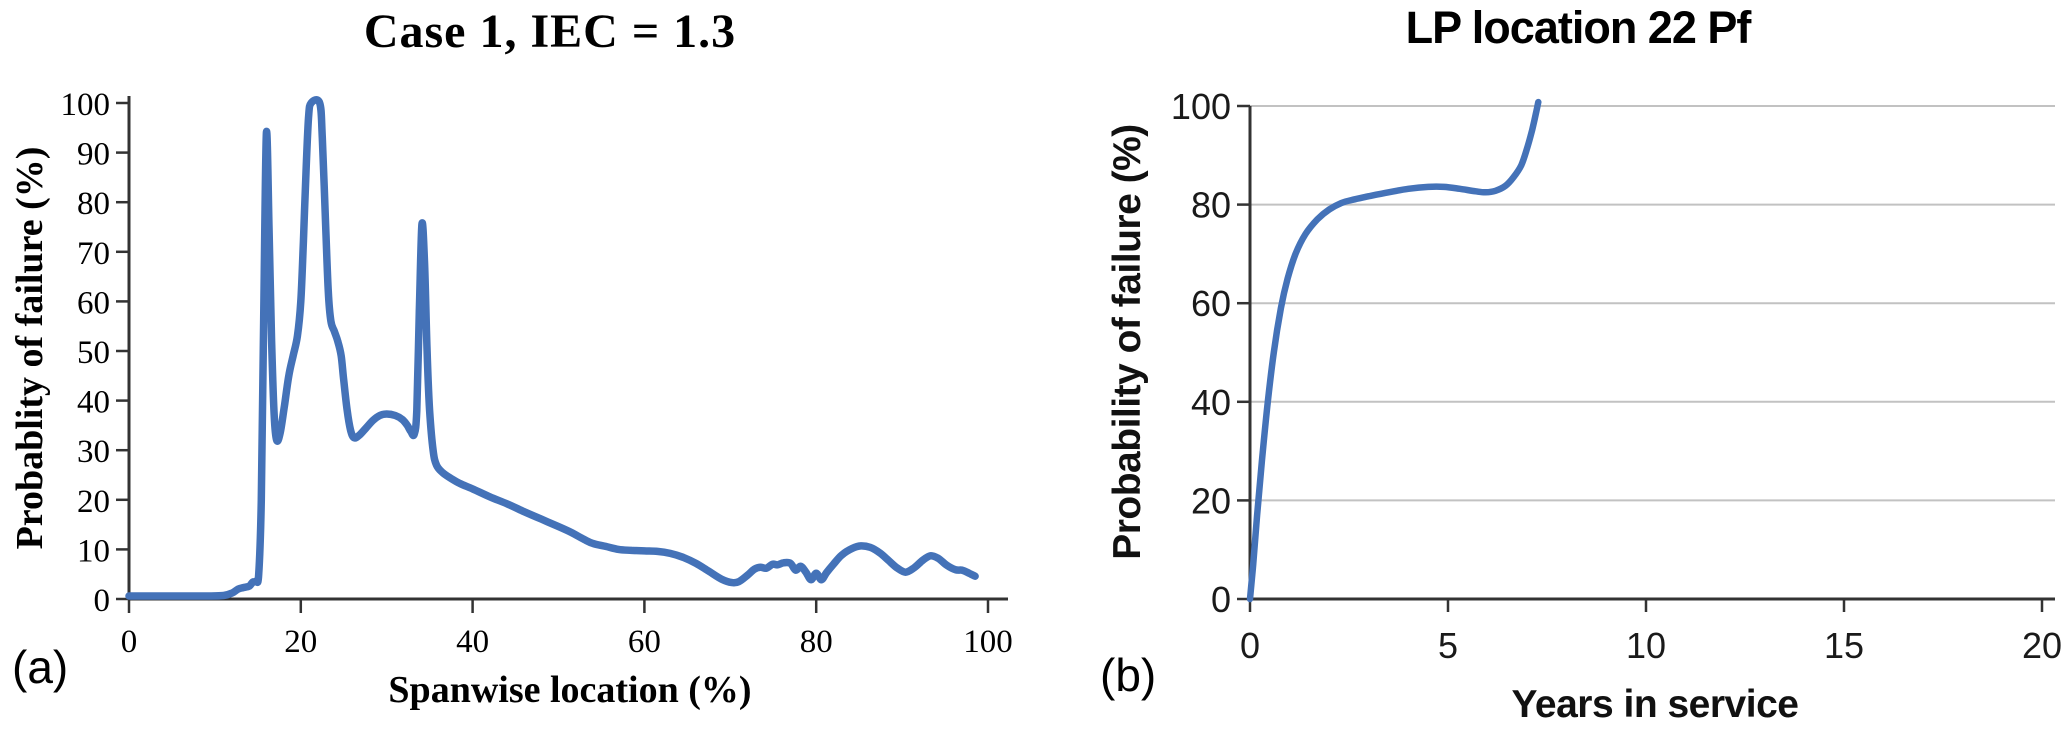 This screenshot has height=730, width=2067. What do you see at coordinates (1655, 704) in the screenshot?
I see `panel-b-x-axis-title: Years in service` at bounding box center [1655, 704].